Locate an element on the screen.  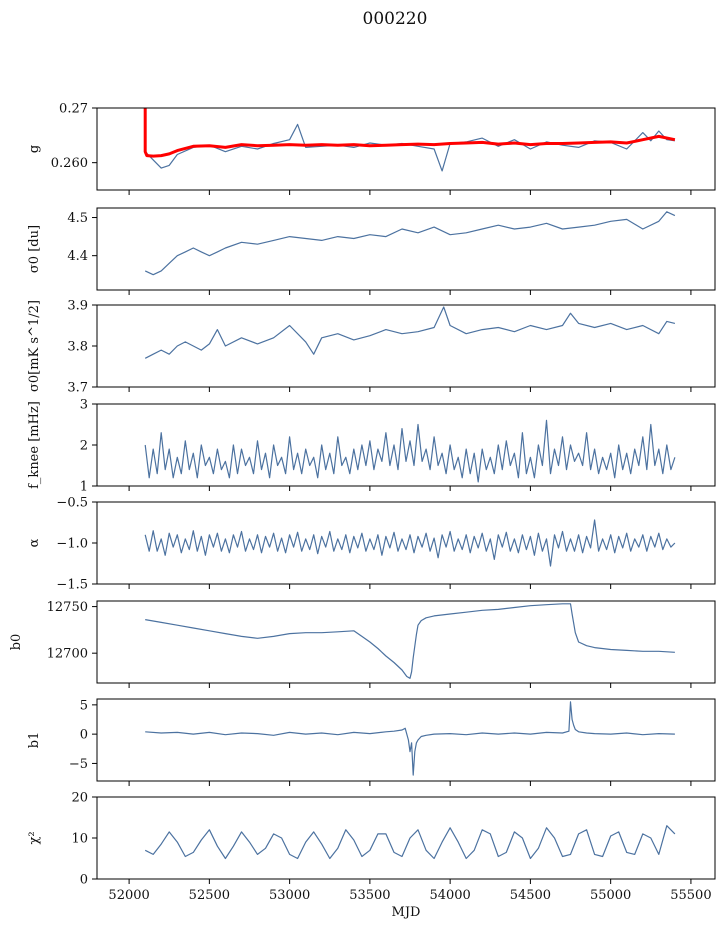
b0-axes-frame is located at coordinates (406, 642).